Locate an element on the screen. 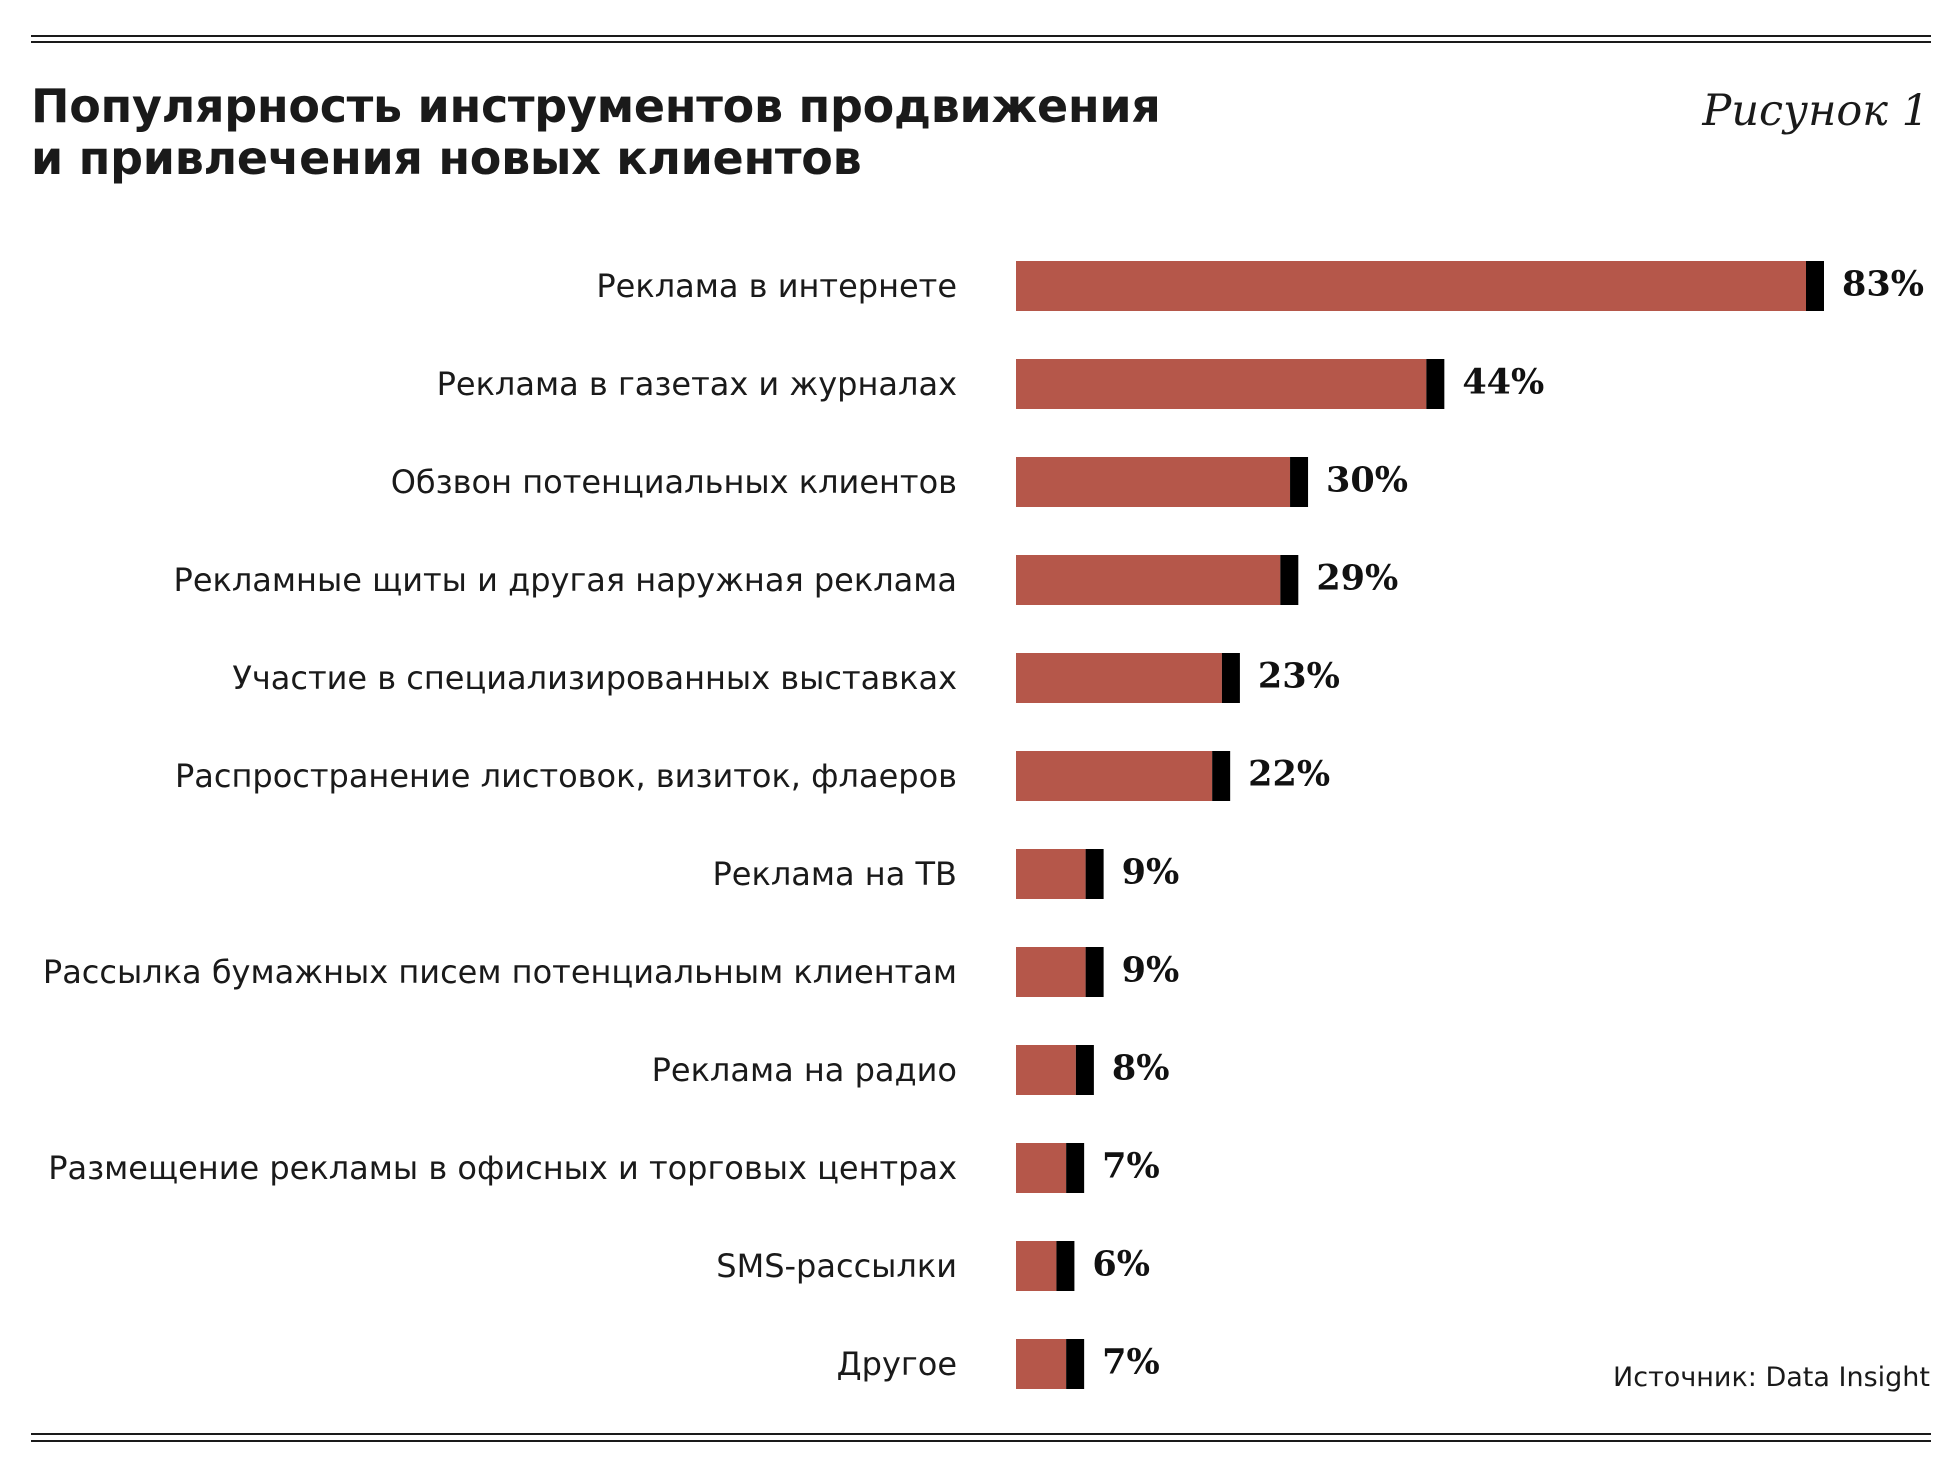  category-label: Реклама на радио is located at coordinates (804, 1070).